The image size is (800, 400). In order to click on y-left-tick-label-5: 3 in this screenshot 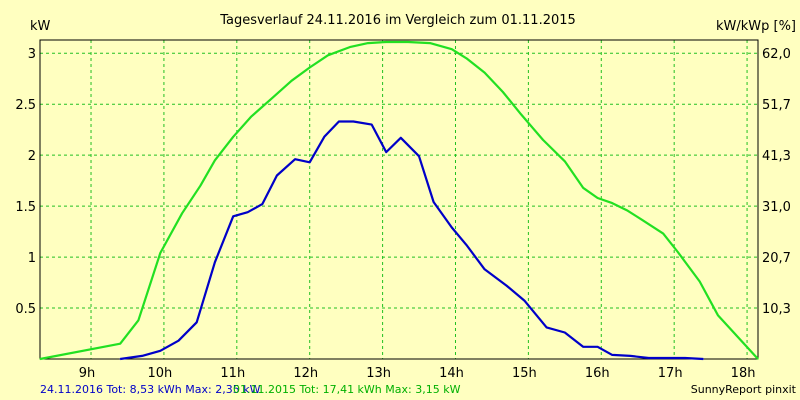, I will do `click(32, 54)`.